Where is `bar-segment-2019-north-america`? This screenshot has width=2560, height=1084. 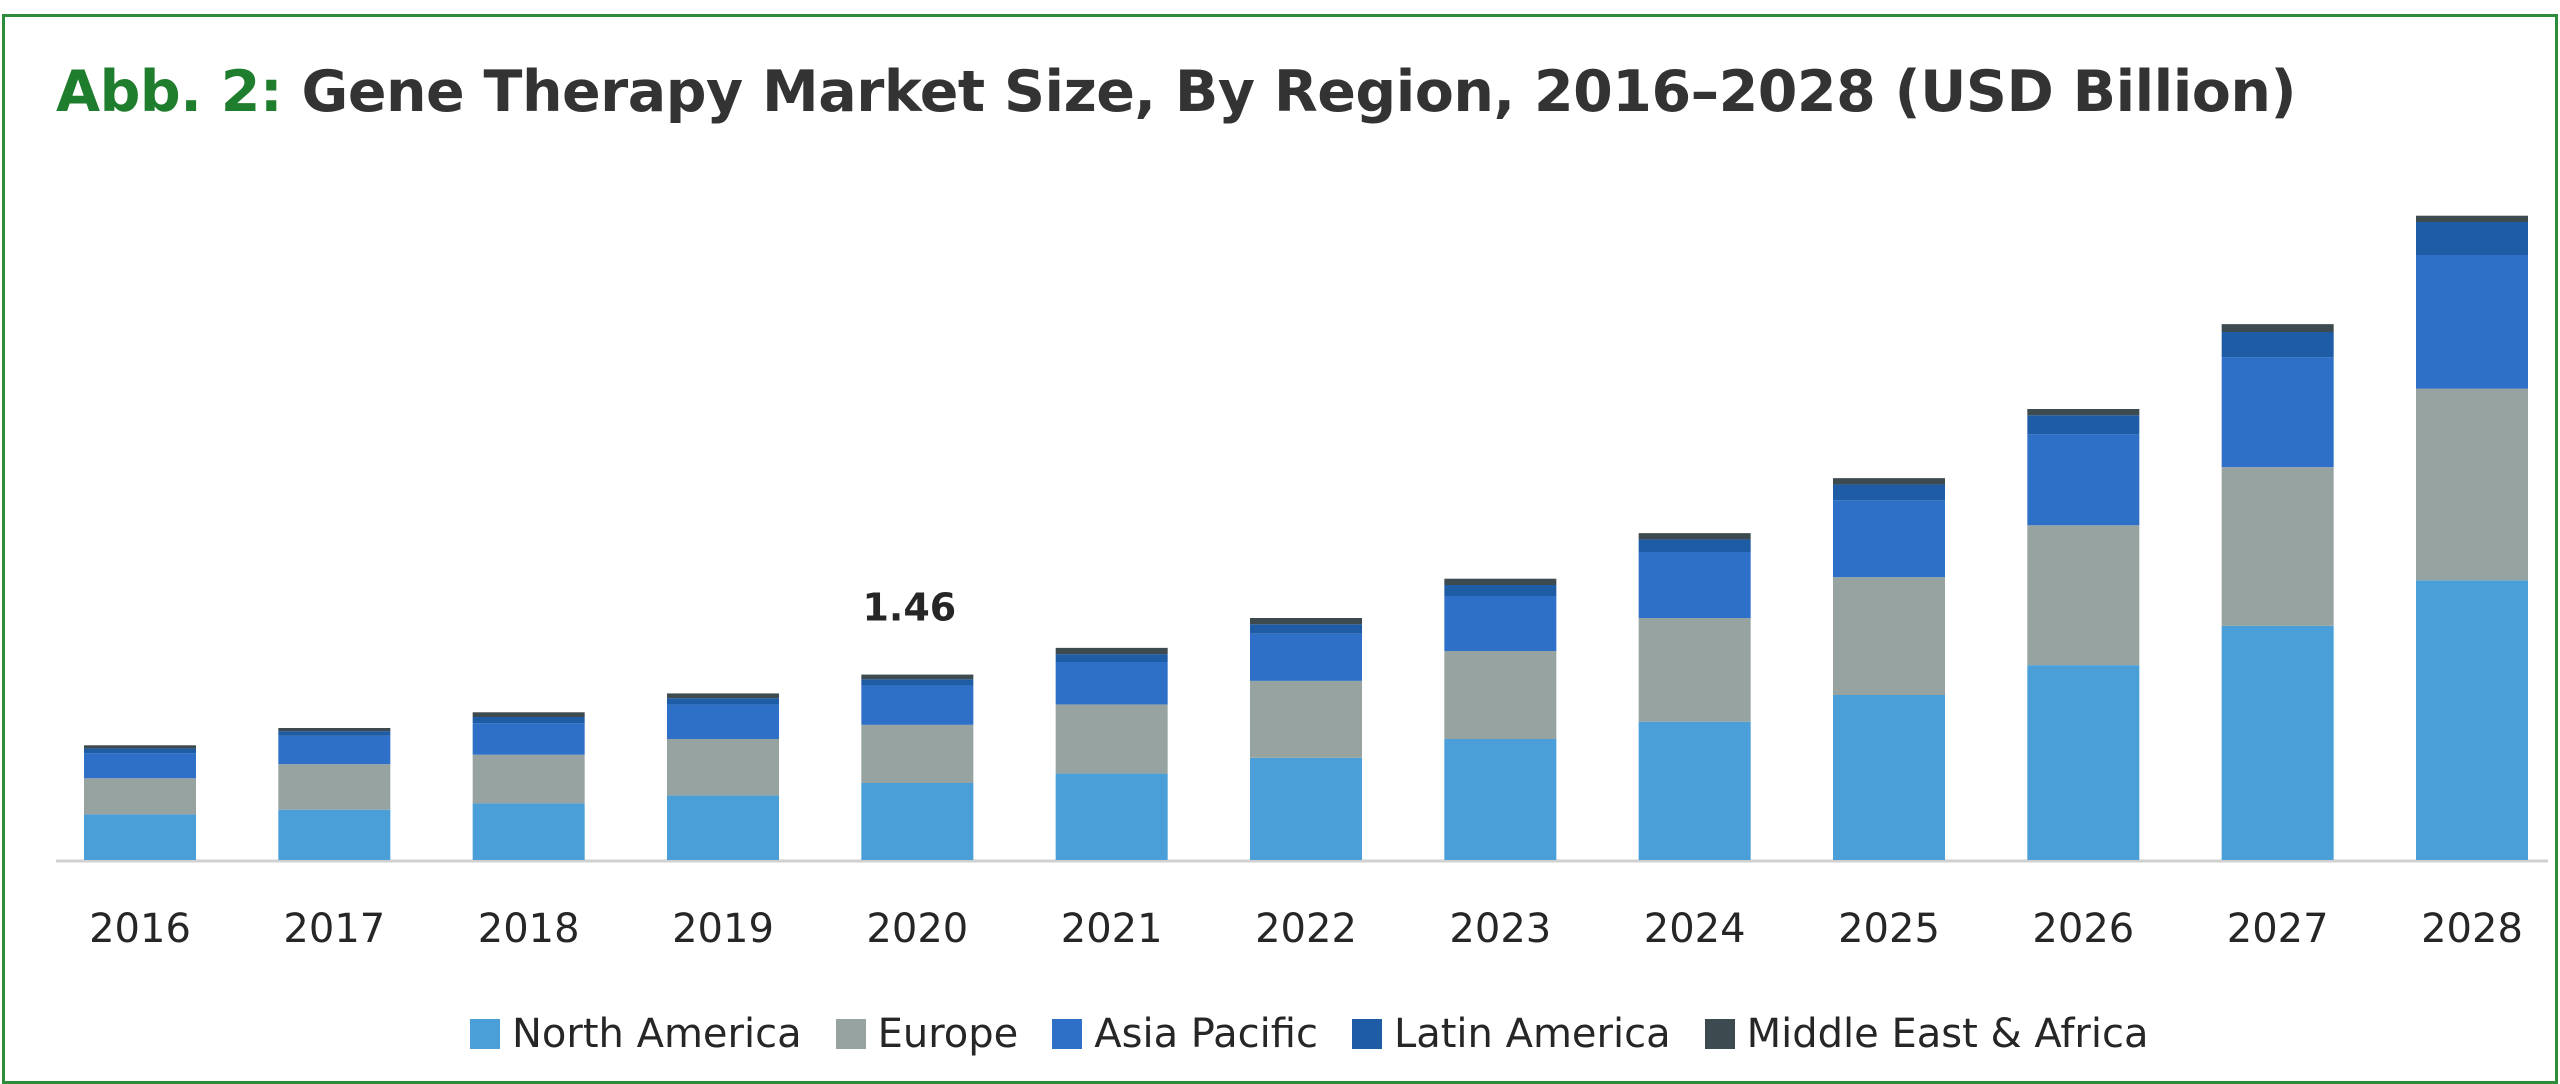 bar-segment-2019-north-america is located at coordinates (723, 827).